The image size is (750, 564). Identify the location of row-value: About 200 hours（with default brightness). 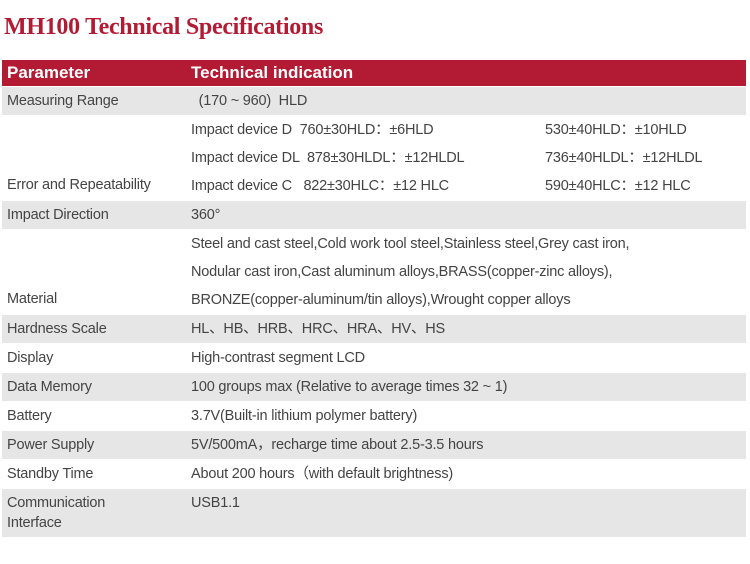
(322, 474).